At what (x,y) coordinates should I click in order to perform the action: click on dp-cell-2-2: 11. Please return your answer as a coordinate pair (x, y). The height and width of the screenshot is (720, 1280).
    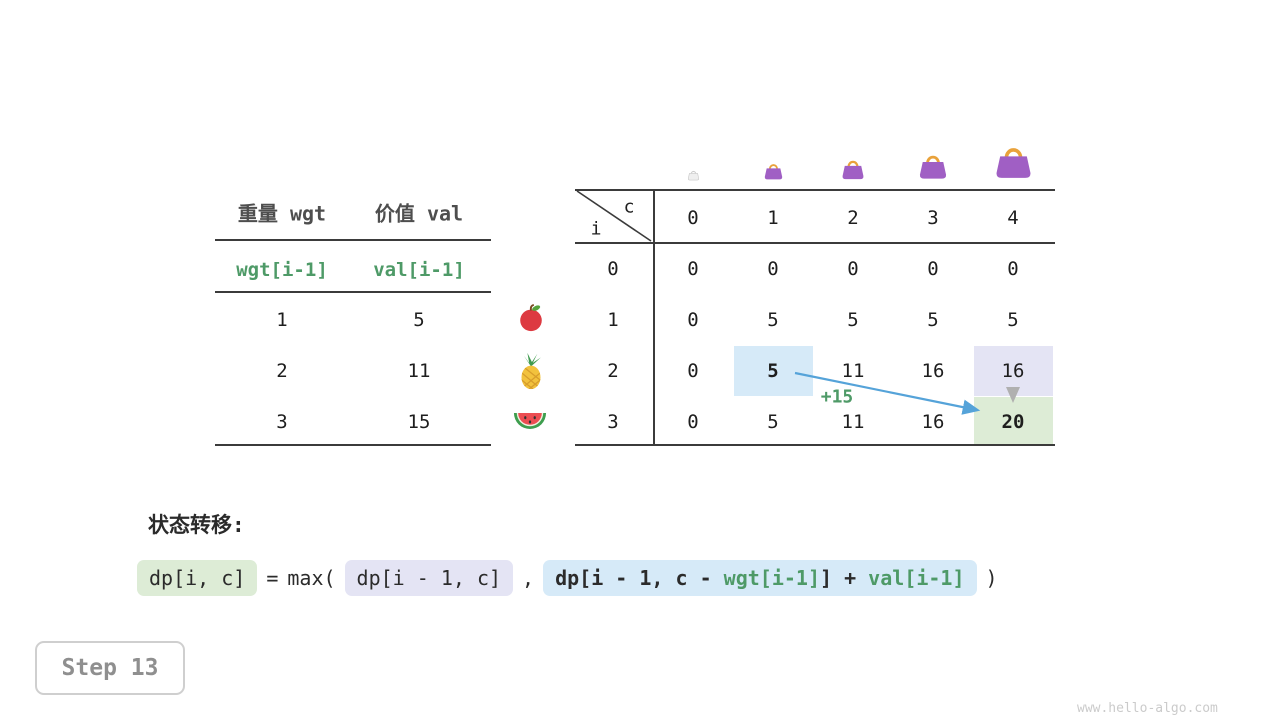
    Looking at the image, I should click on (853, 371).